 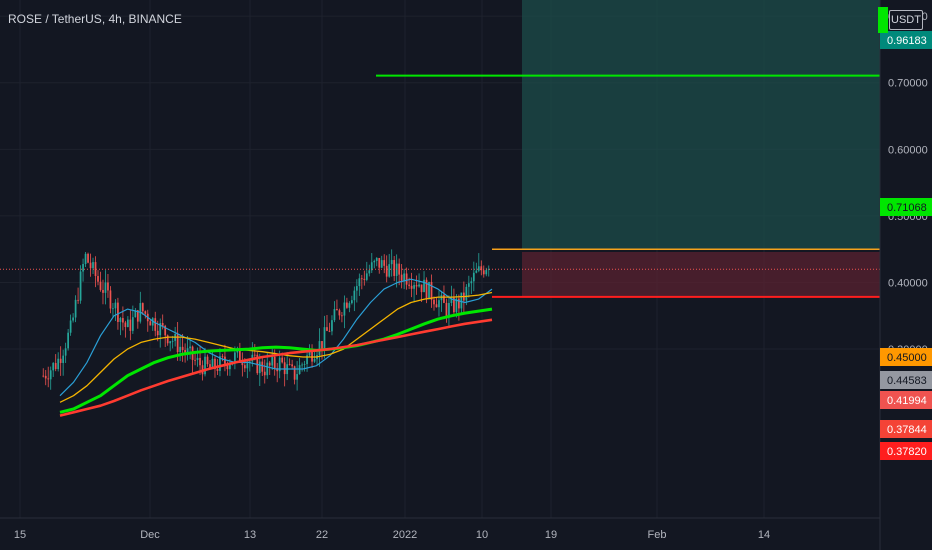 I want to click on loss-zone, so click(x=701, y=274).